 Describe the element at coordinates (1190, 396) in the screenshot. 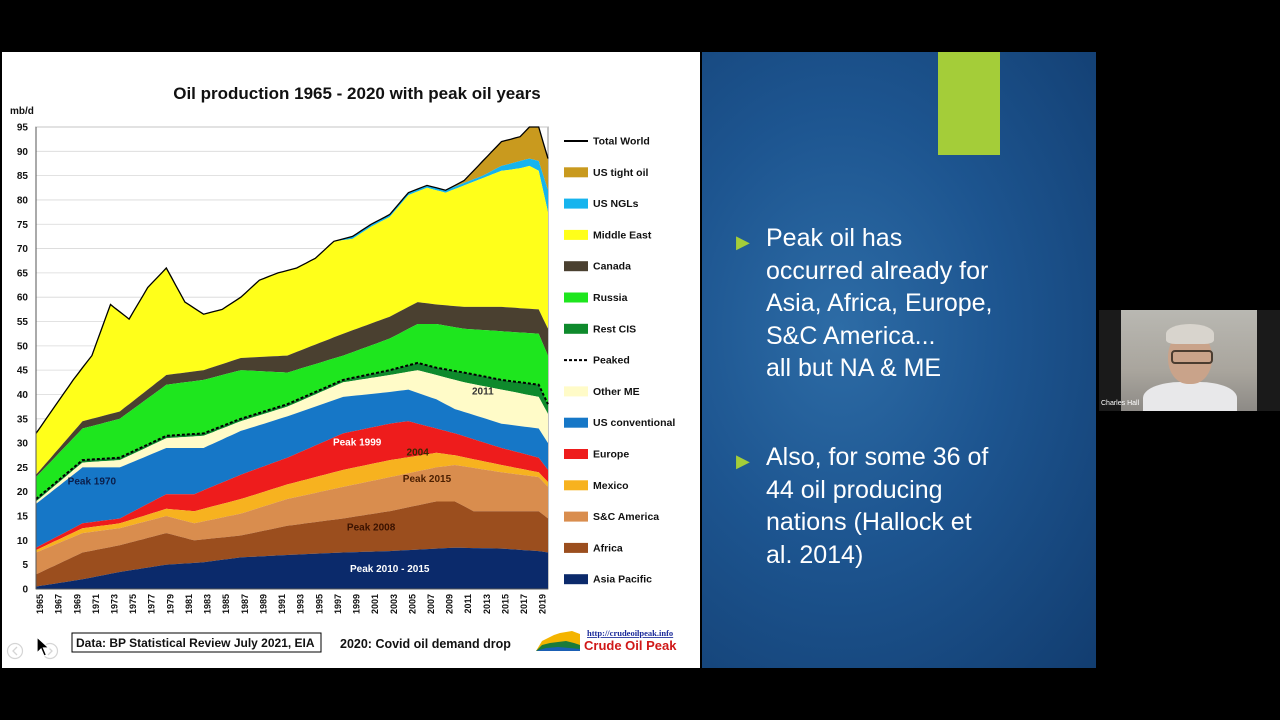

I see `webcam-person-body` at that location.